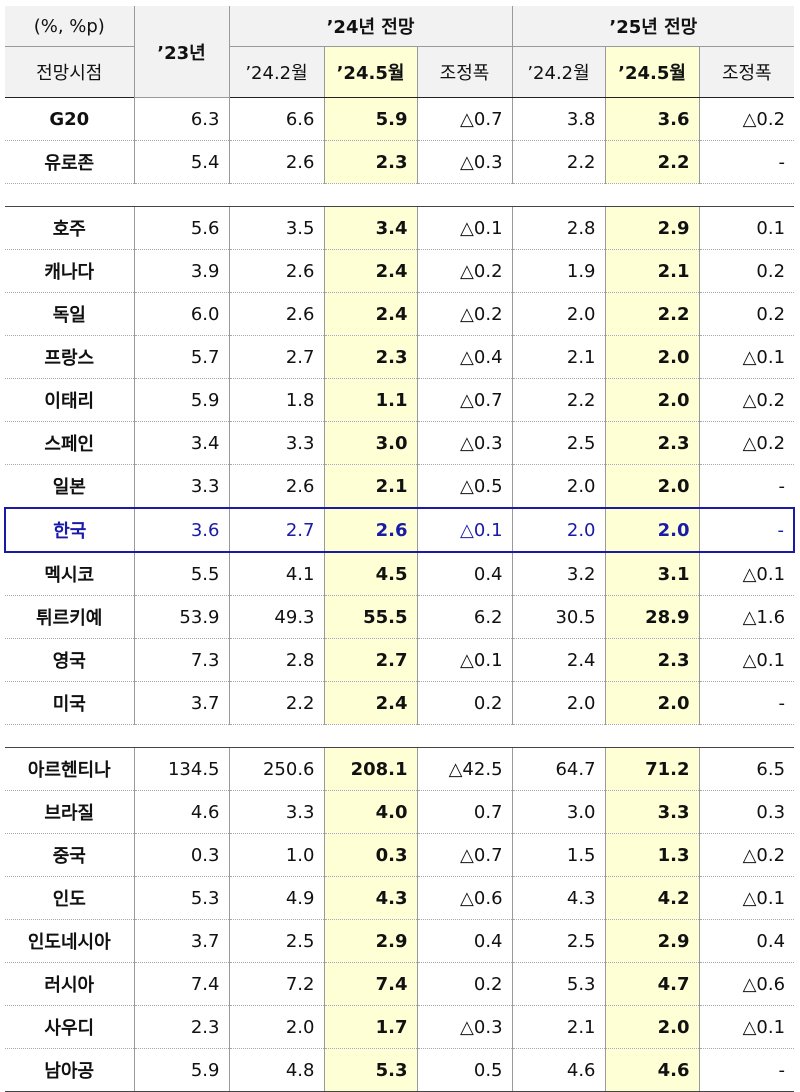 The image size is (800, 1092). Describe the element at coordinates (464, 769) in the screenshot. I see `y24-adj-value: △42.5` at that location.